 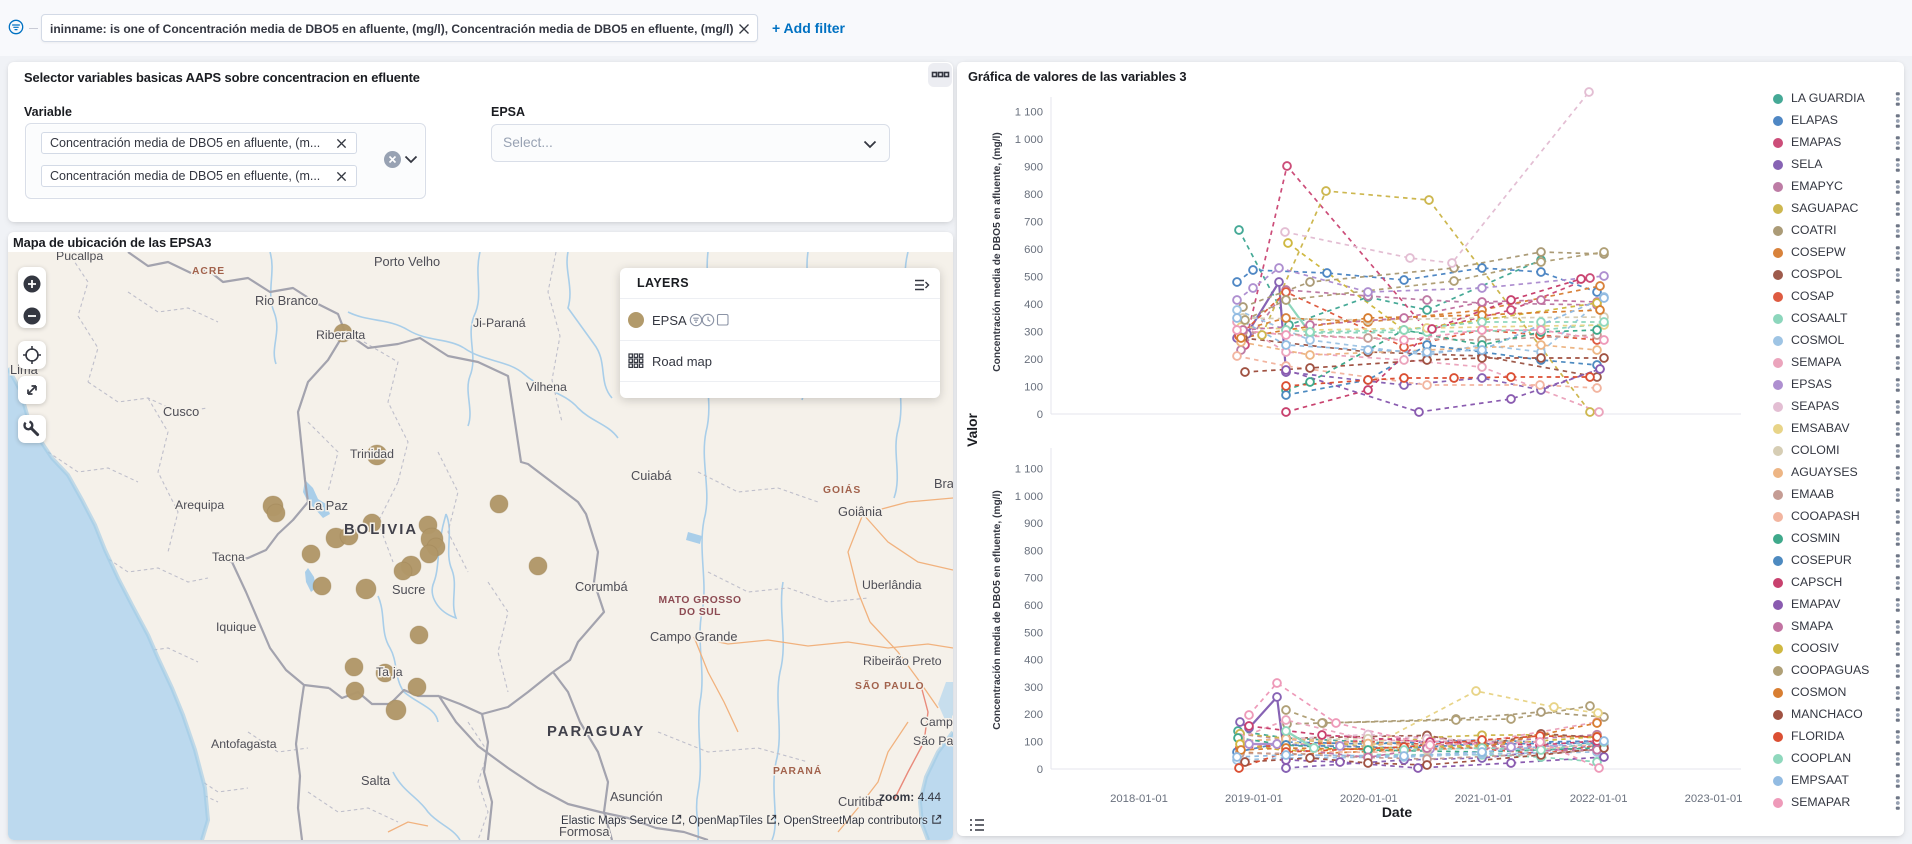 What do you see at coordinates (1484, 799) in the screenshot?
I see `svg-text: 2021-01-01` at bounding box center [1484, 799].